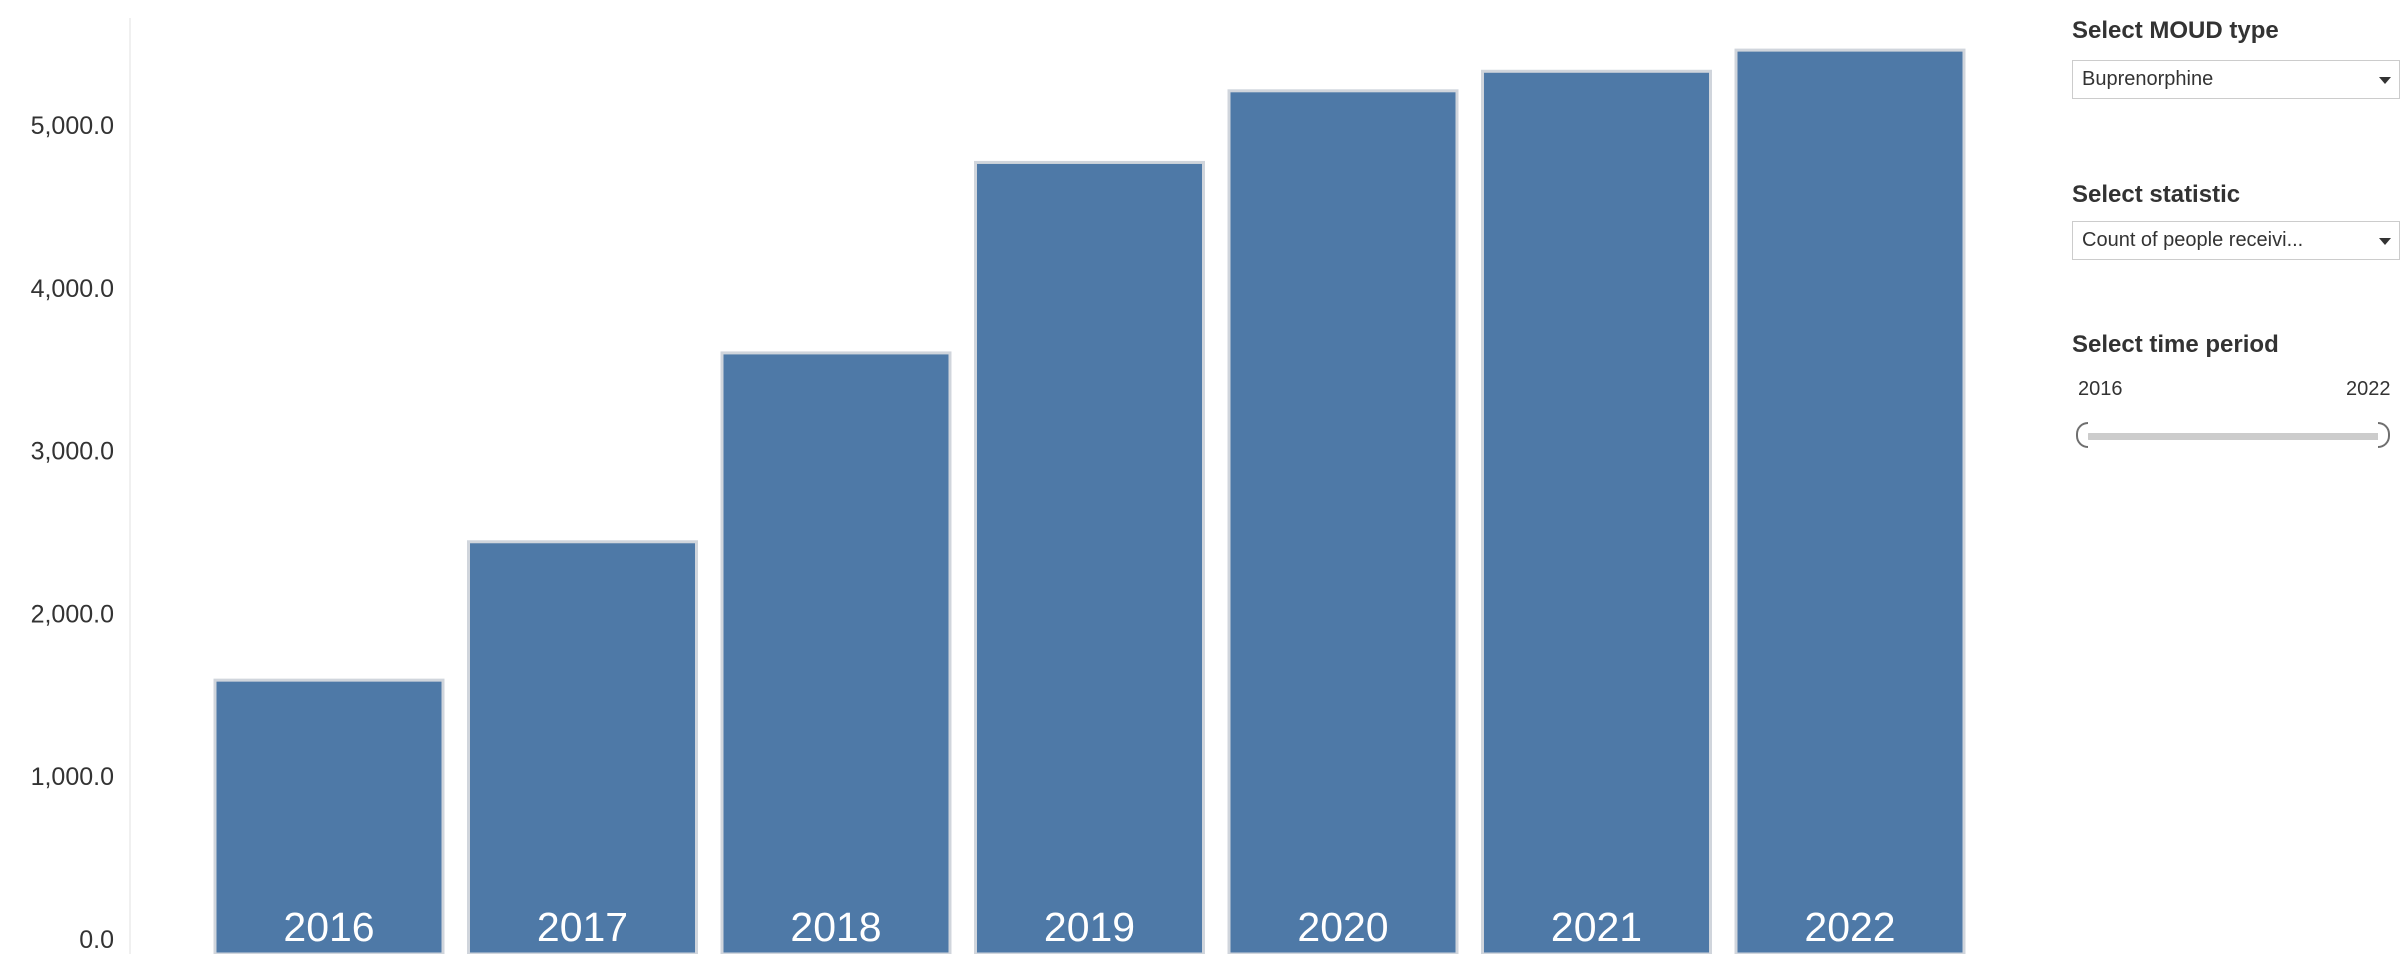 This screenshot has width=2402, height=954. What do you see at coordinates (582, 747) in the screenshot?
I see `bar-2017` at bounding box center [582, 747].